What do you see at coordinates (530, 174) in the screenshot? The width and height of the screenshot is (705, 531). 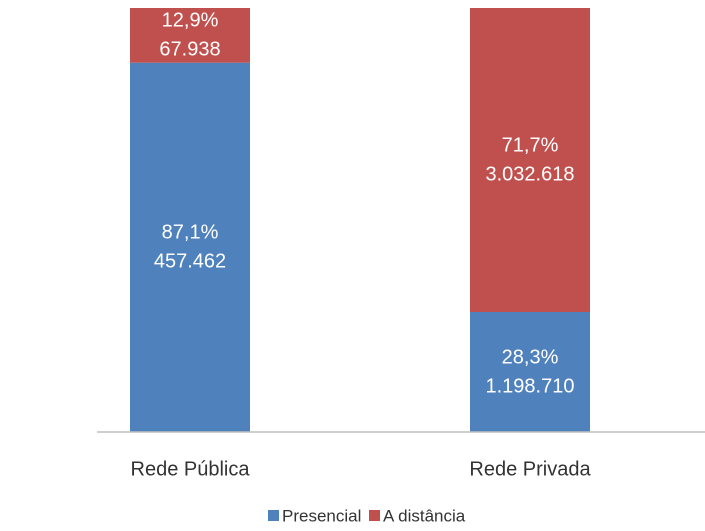 I see `count-label: 3.032.618` at bounding box center [530, 174].